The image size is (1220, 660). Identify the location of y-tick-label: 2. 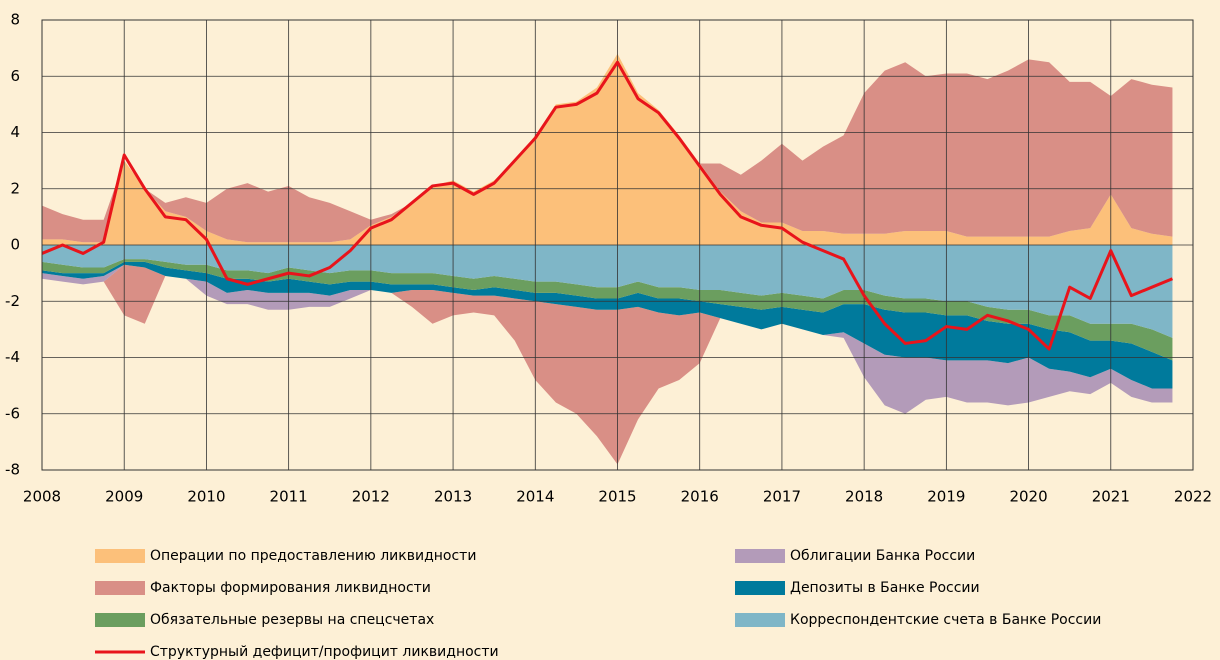
(15, 188).